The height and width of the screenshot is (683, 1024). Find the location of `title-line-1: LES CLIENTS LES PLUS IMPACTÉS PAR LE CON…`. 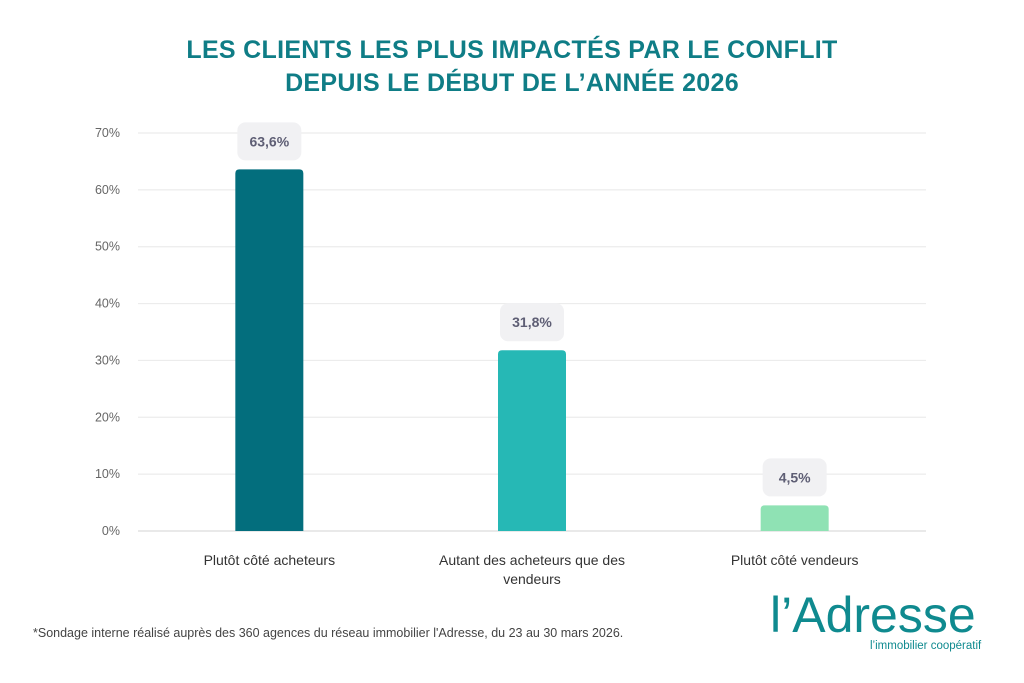

title-line-1: LES CLIENTS LES PLUS IMPACTÉS PAR LE CON… is located at coordinates (512, 50).